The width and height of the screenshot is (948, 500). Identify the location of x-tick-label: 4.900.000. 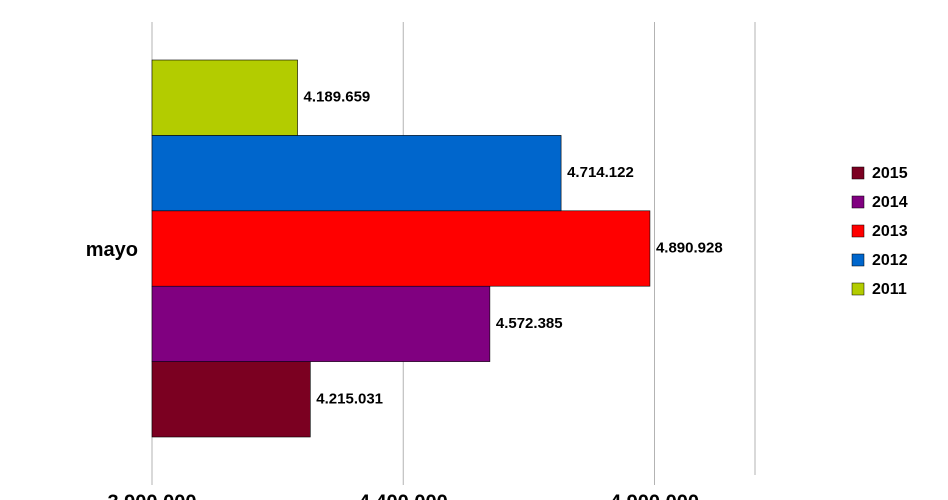
(654, 495).